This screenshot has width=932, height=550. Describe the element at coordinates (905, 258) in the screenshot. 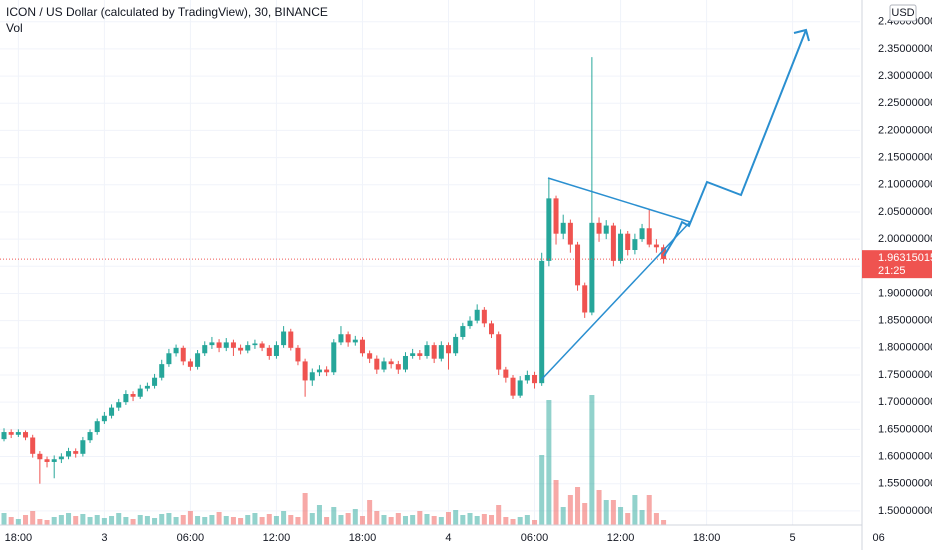

I see `last-price-label: 1.96315015` at that location.